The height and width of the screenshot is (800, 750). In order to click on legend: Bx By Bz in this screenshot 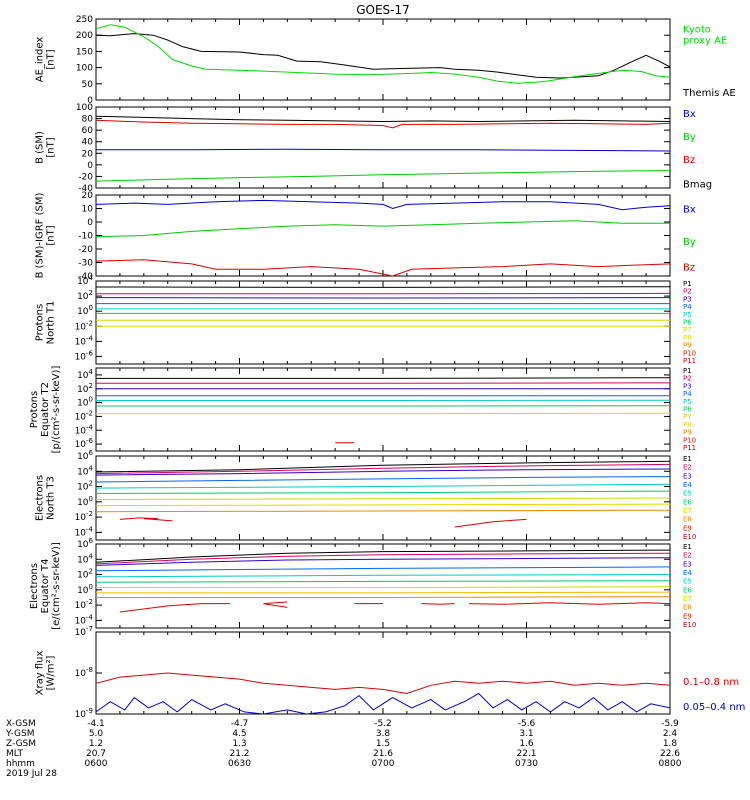, I will do `click(689, 239)`.